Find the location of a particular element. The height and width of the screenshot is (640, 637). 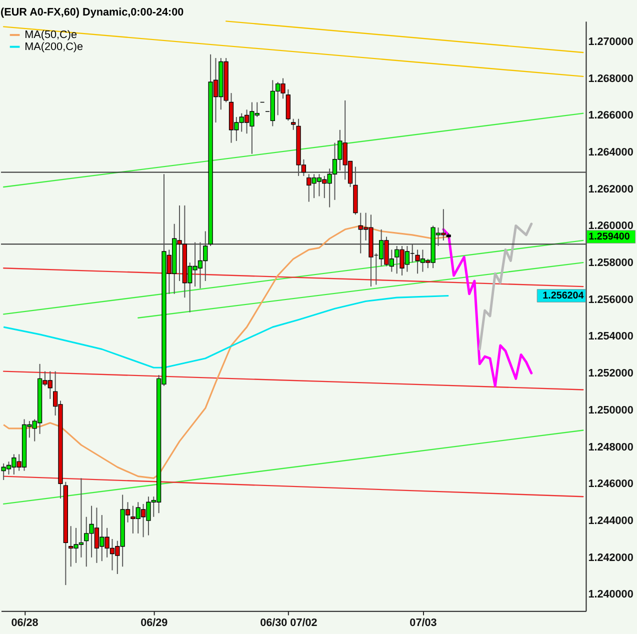

y-tick-label: 1.260000 is located at coordinates (611, 226).